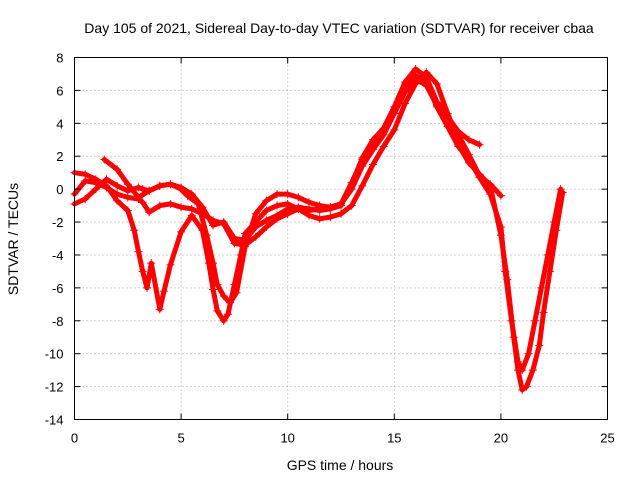 The image size is (640, 480). What do you see at coordinates (607, 438) in the screenshot?
I see `x-tick-label: 25` at bounding box center [607, 438].